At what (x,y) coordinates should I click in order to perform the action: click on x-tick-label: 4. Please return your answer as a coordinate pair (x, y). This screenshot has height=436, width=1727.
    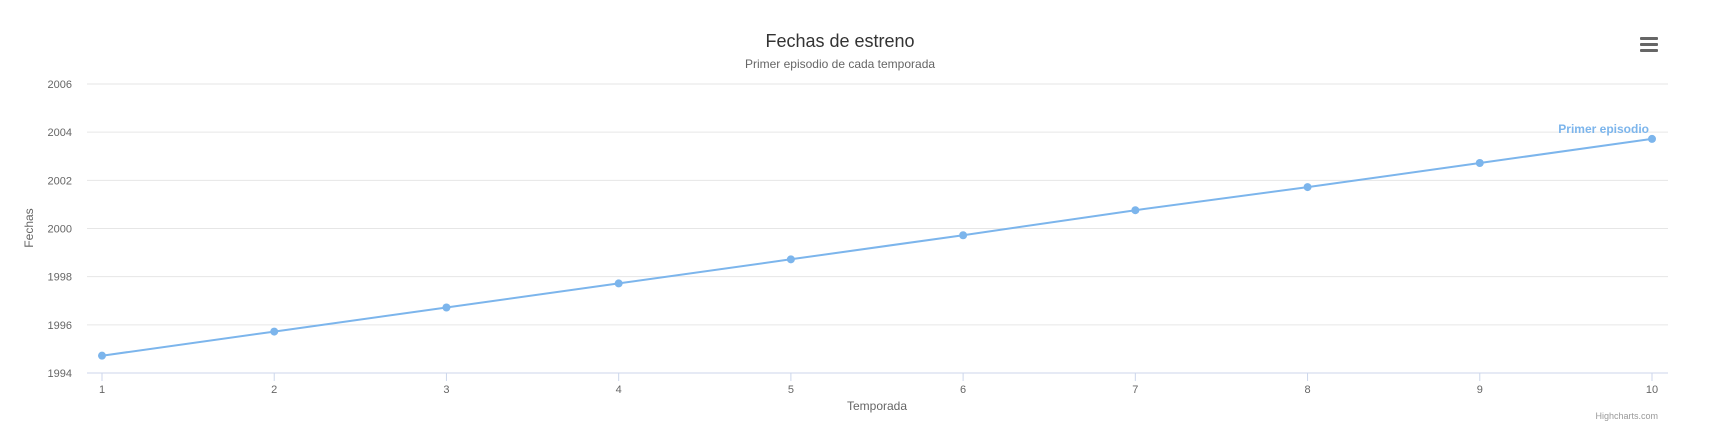
    Looking at the image, I should click on (619, 390).